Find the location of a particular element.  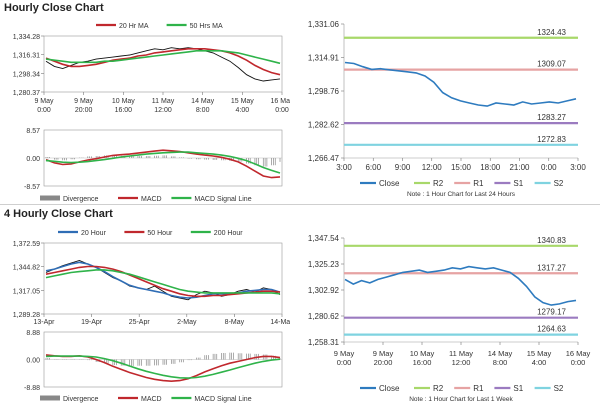

level-label-s1: 1283.27 is located at coordinates (551, 117).